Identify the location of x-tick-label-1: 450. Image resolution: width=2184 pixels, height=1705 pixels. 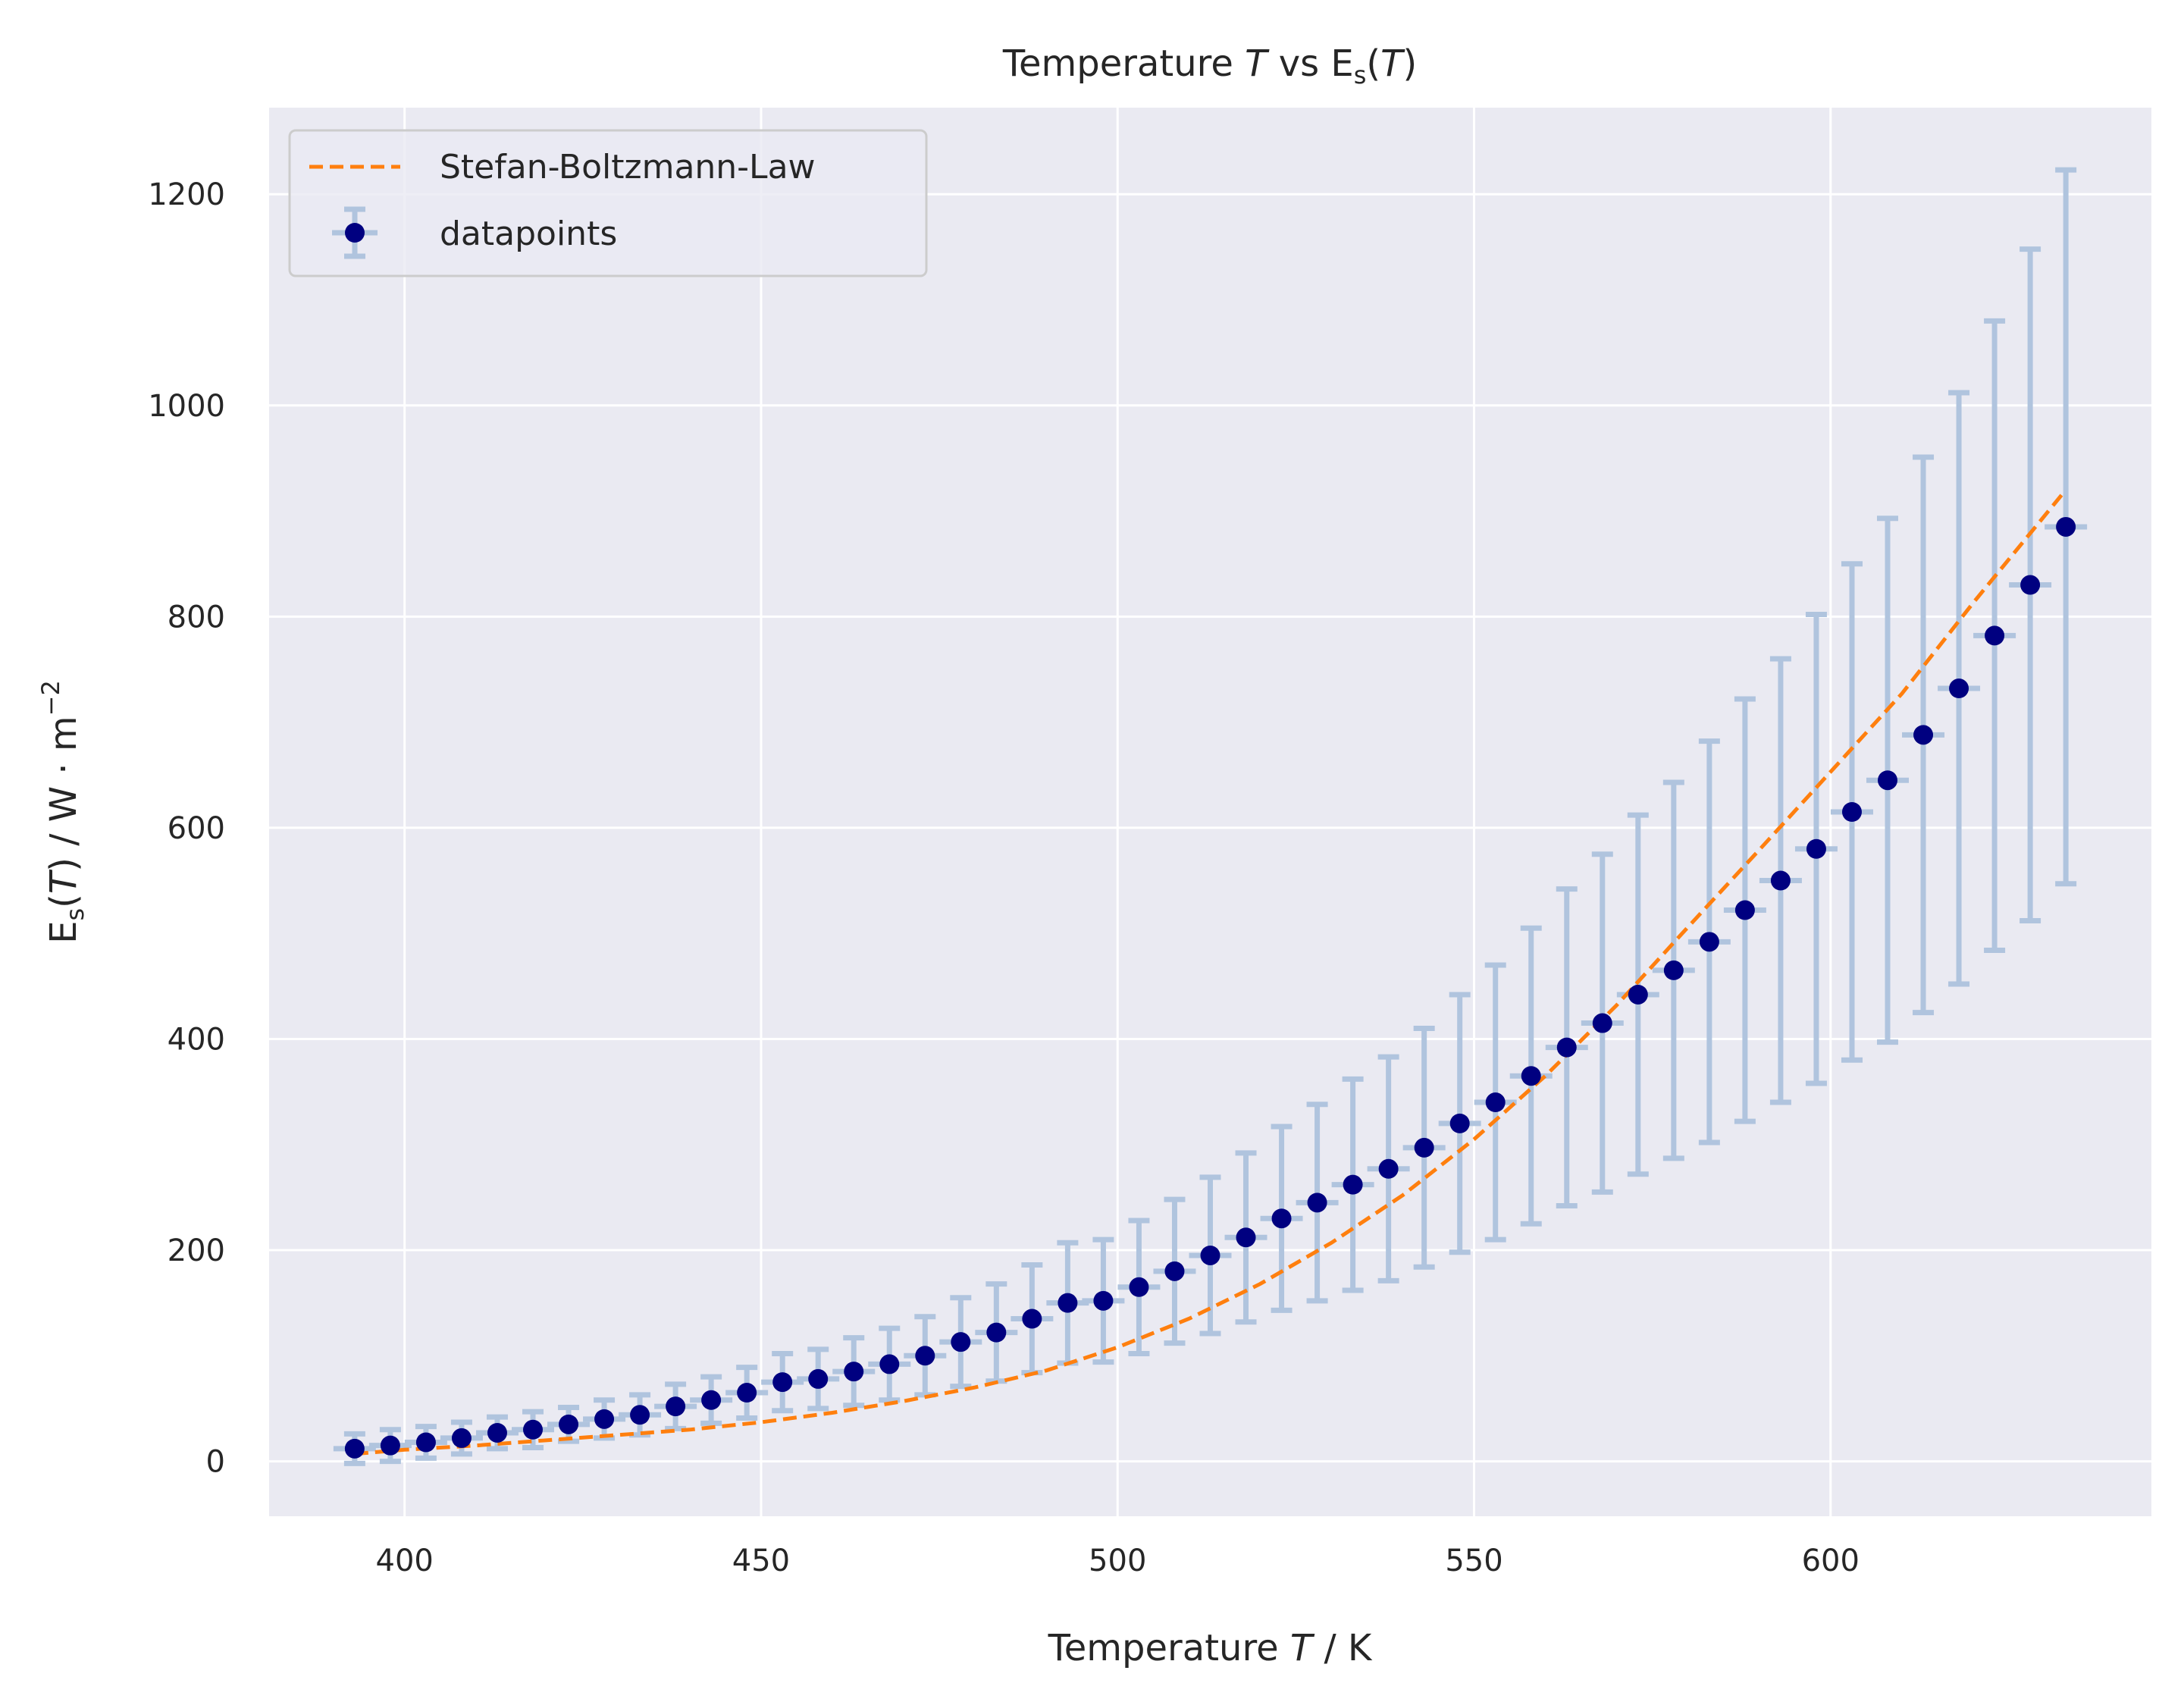
(761, 1561).